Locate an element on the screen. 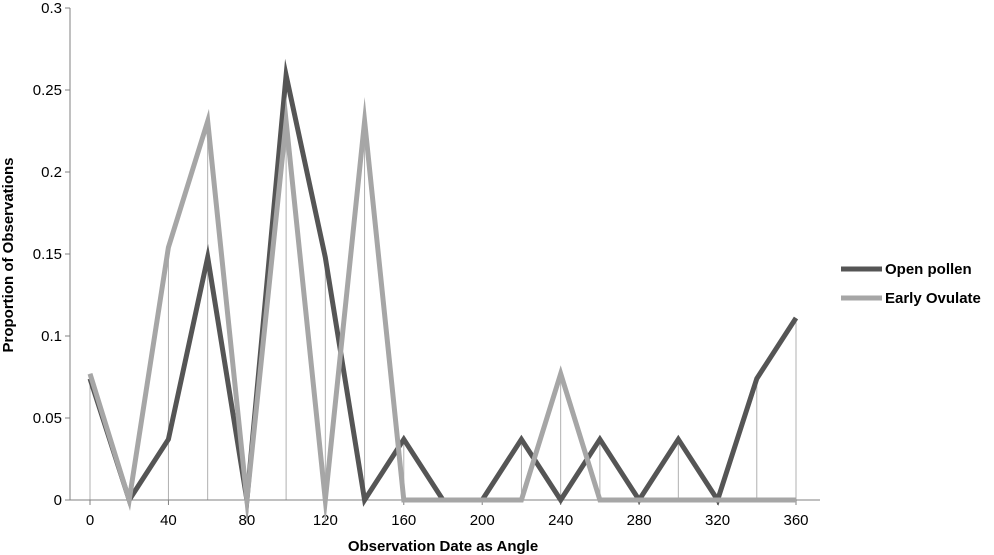 Image resolution: width=994 pixels, height=555 pixels. legend-label: Open pollen is located at coordinates (928, 269).